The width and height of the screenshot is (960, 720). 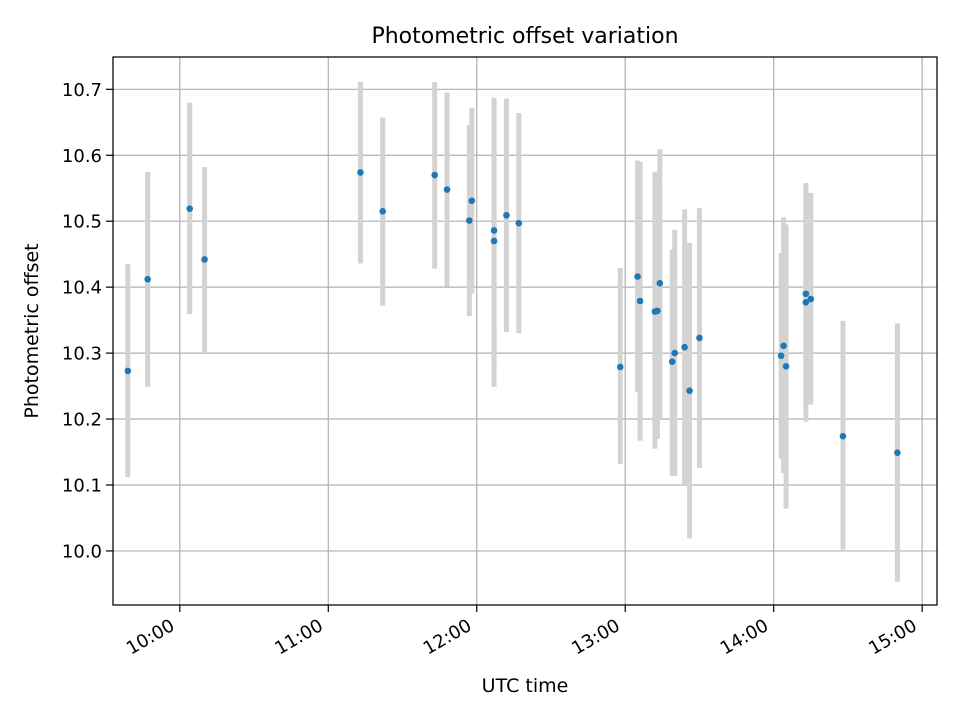 What do you see at coordinates (82, 551) in the screenshot?
I see `y-tick-label: 10.0` at bounding box center [82, 551].